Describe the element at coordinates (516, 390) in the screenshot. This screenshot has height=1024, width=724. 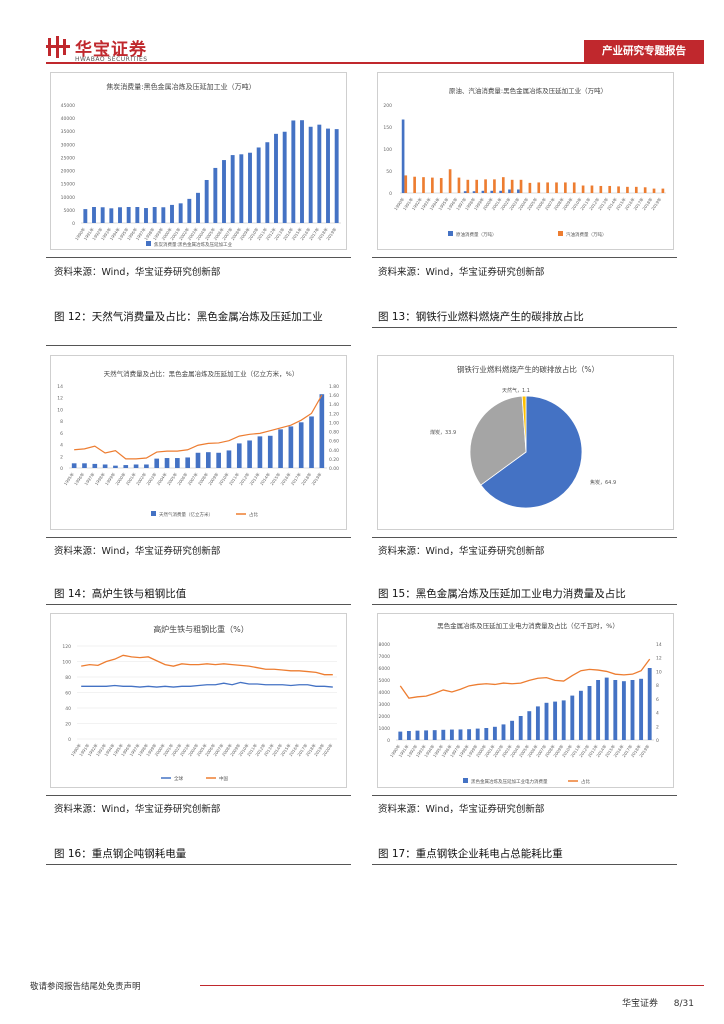
I see `slice-label: 天然气，1.1` at that location.